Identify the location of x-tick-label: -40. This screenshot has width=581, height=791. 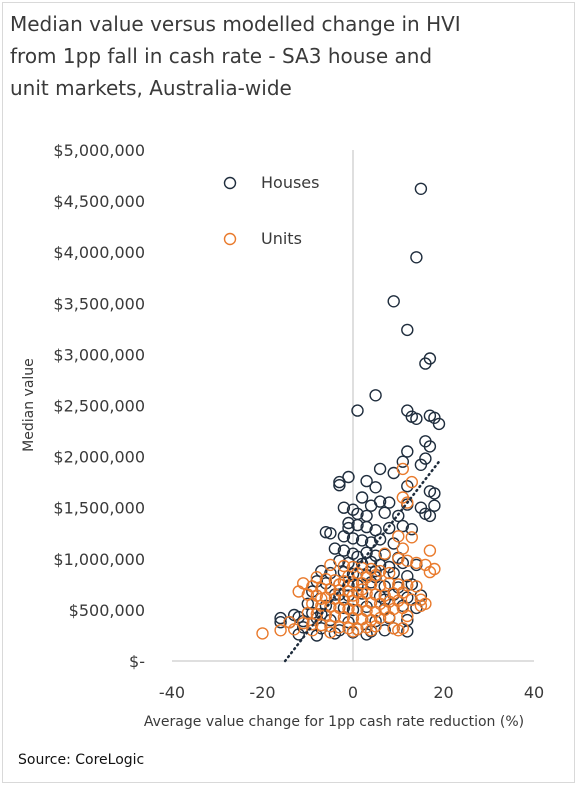
(172, 692).